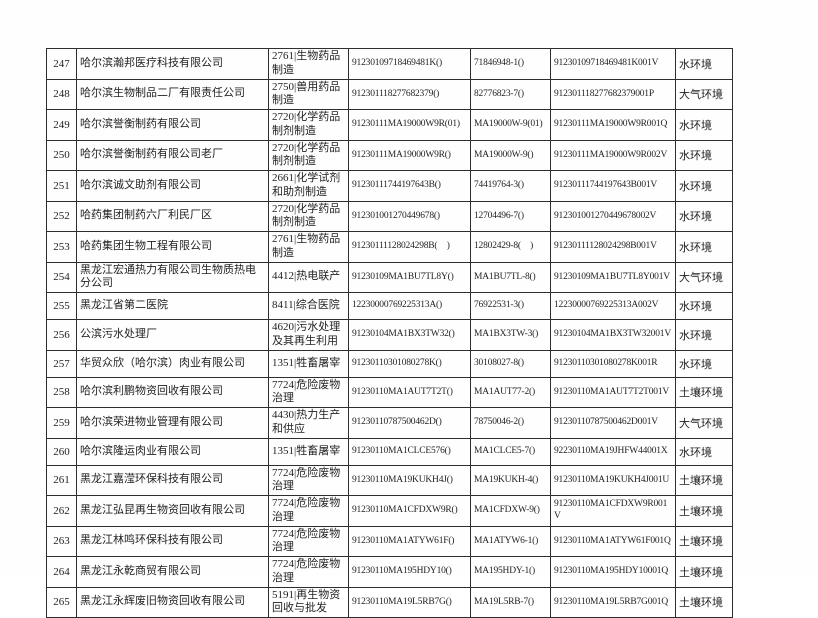 The height and width of the screenshot is (618, 818). I want to click on credit-code: 91230110787500462D(), so click(409, 423).